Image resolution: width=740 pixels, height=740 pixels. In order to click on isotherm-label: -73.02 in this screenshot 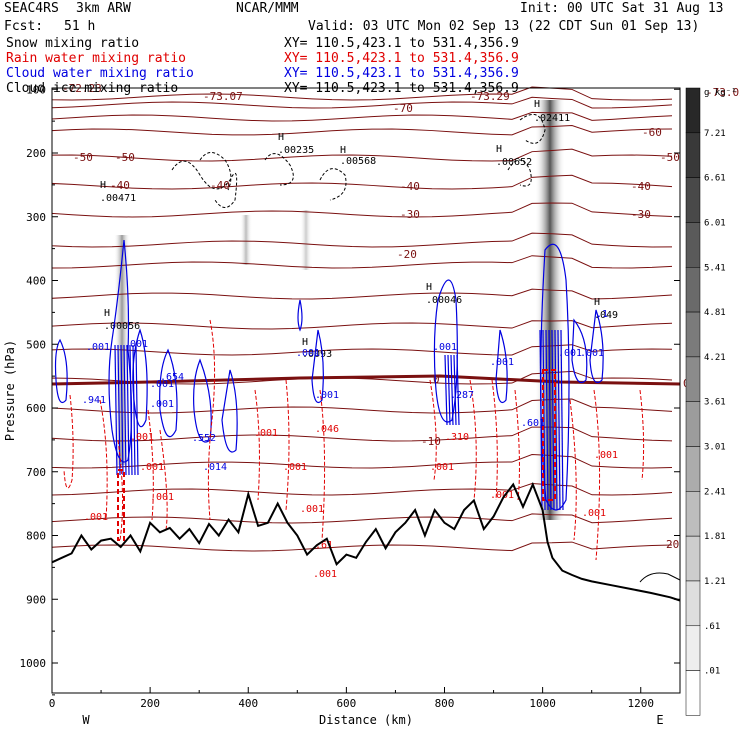, I will do `click(723, 92)`.